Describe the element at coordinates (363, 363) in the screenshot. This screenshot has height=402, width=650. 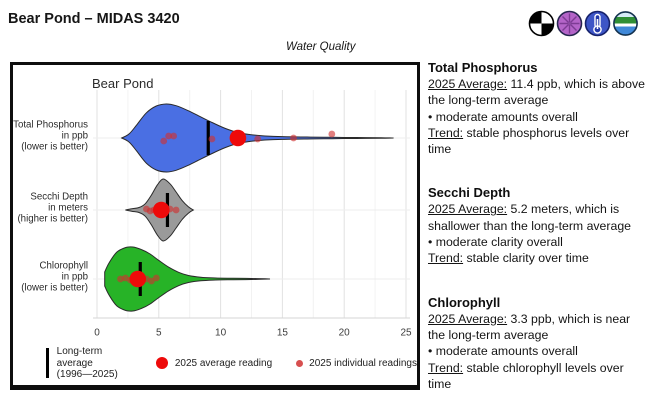
I see `legend-individual-label: 2025 individual readings` at that location.